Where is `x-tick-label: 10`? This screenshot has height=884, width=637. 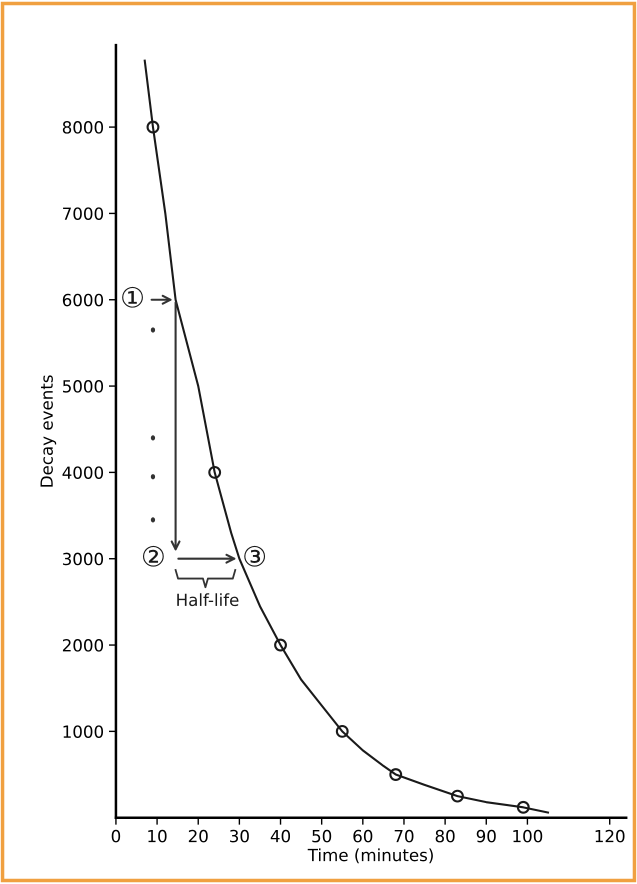 x-tick-label: 10 is located at coordinates (157, 836).